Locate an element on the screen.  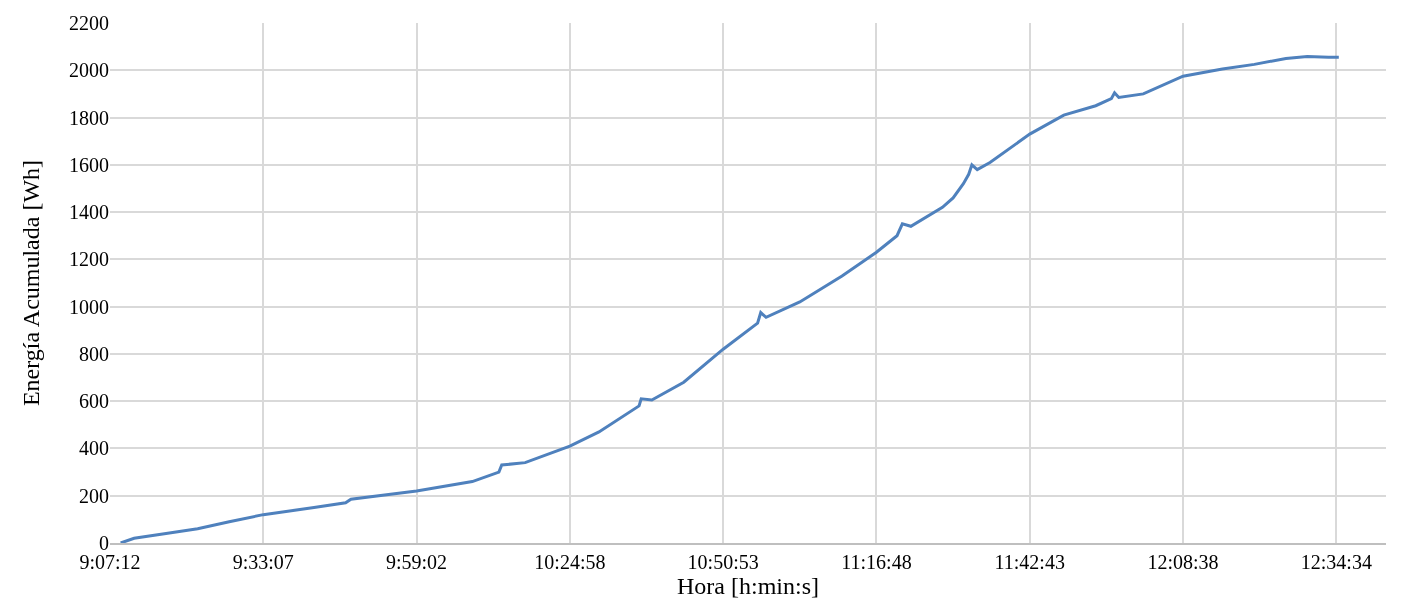
y-tick-label: 1400 is located at coordinates (89, 212).